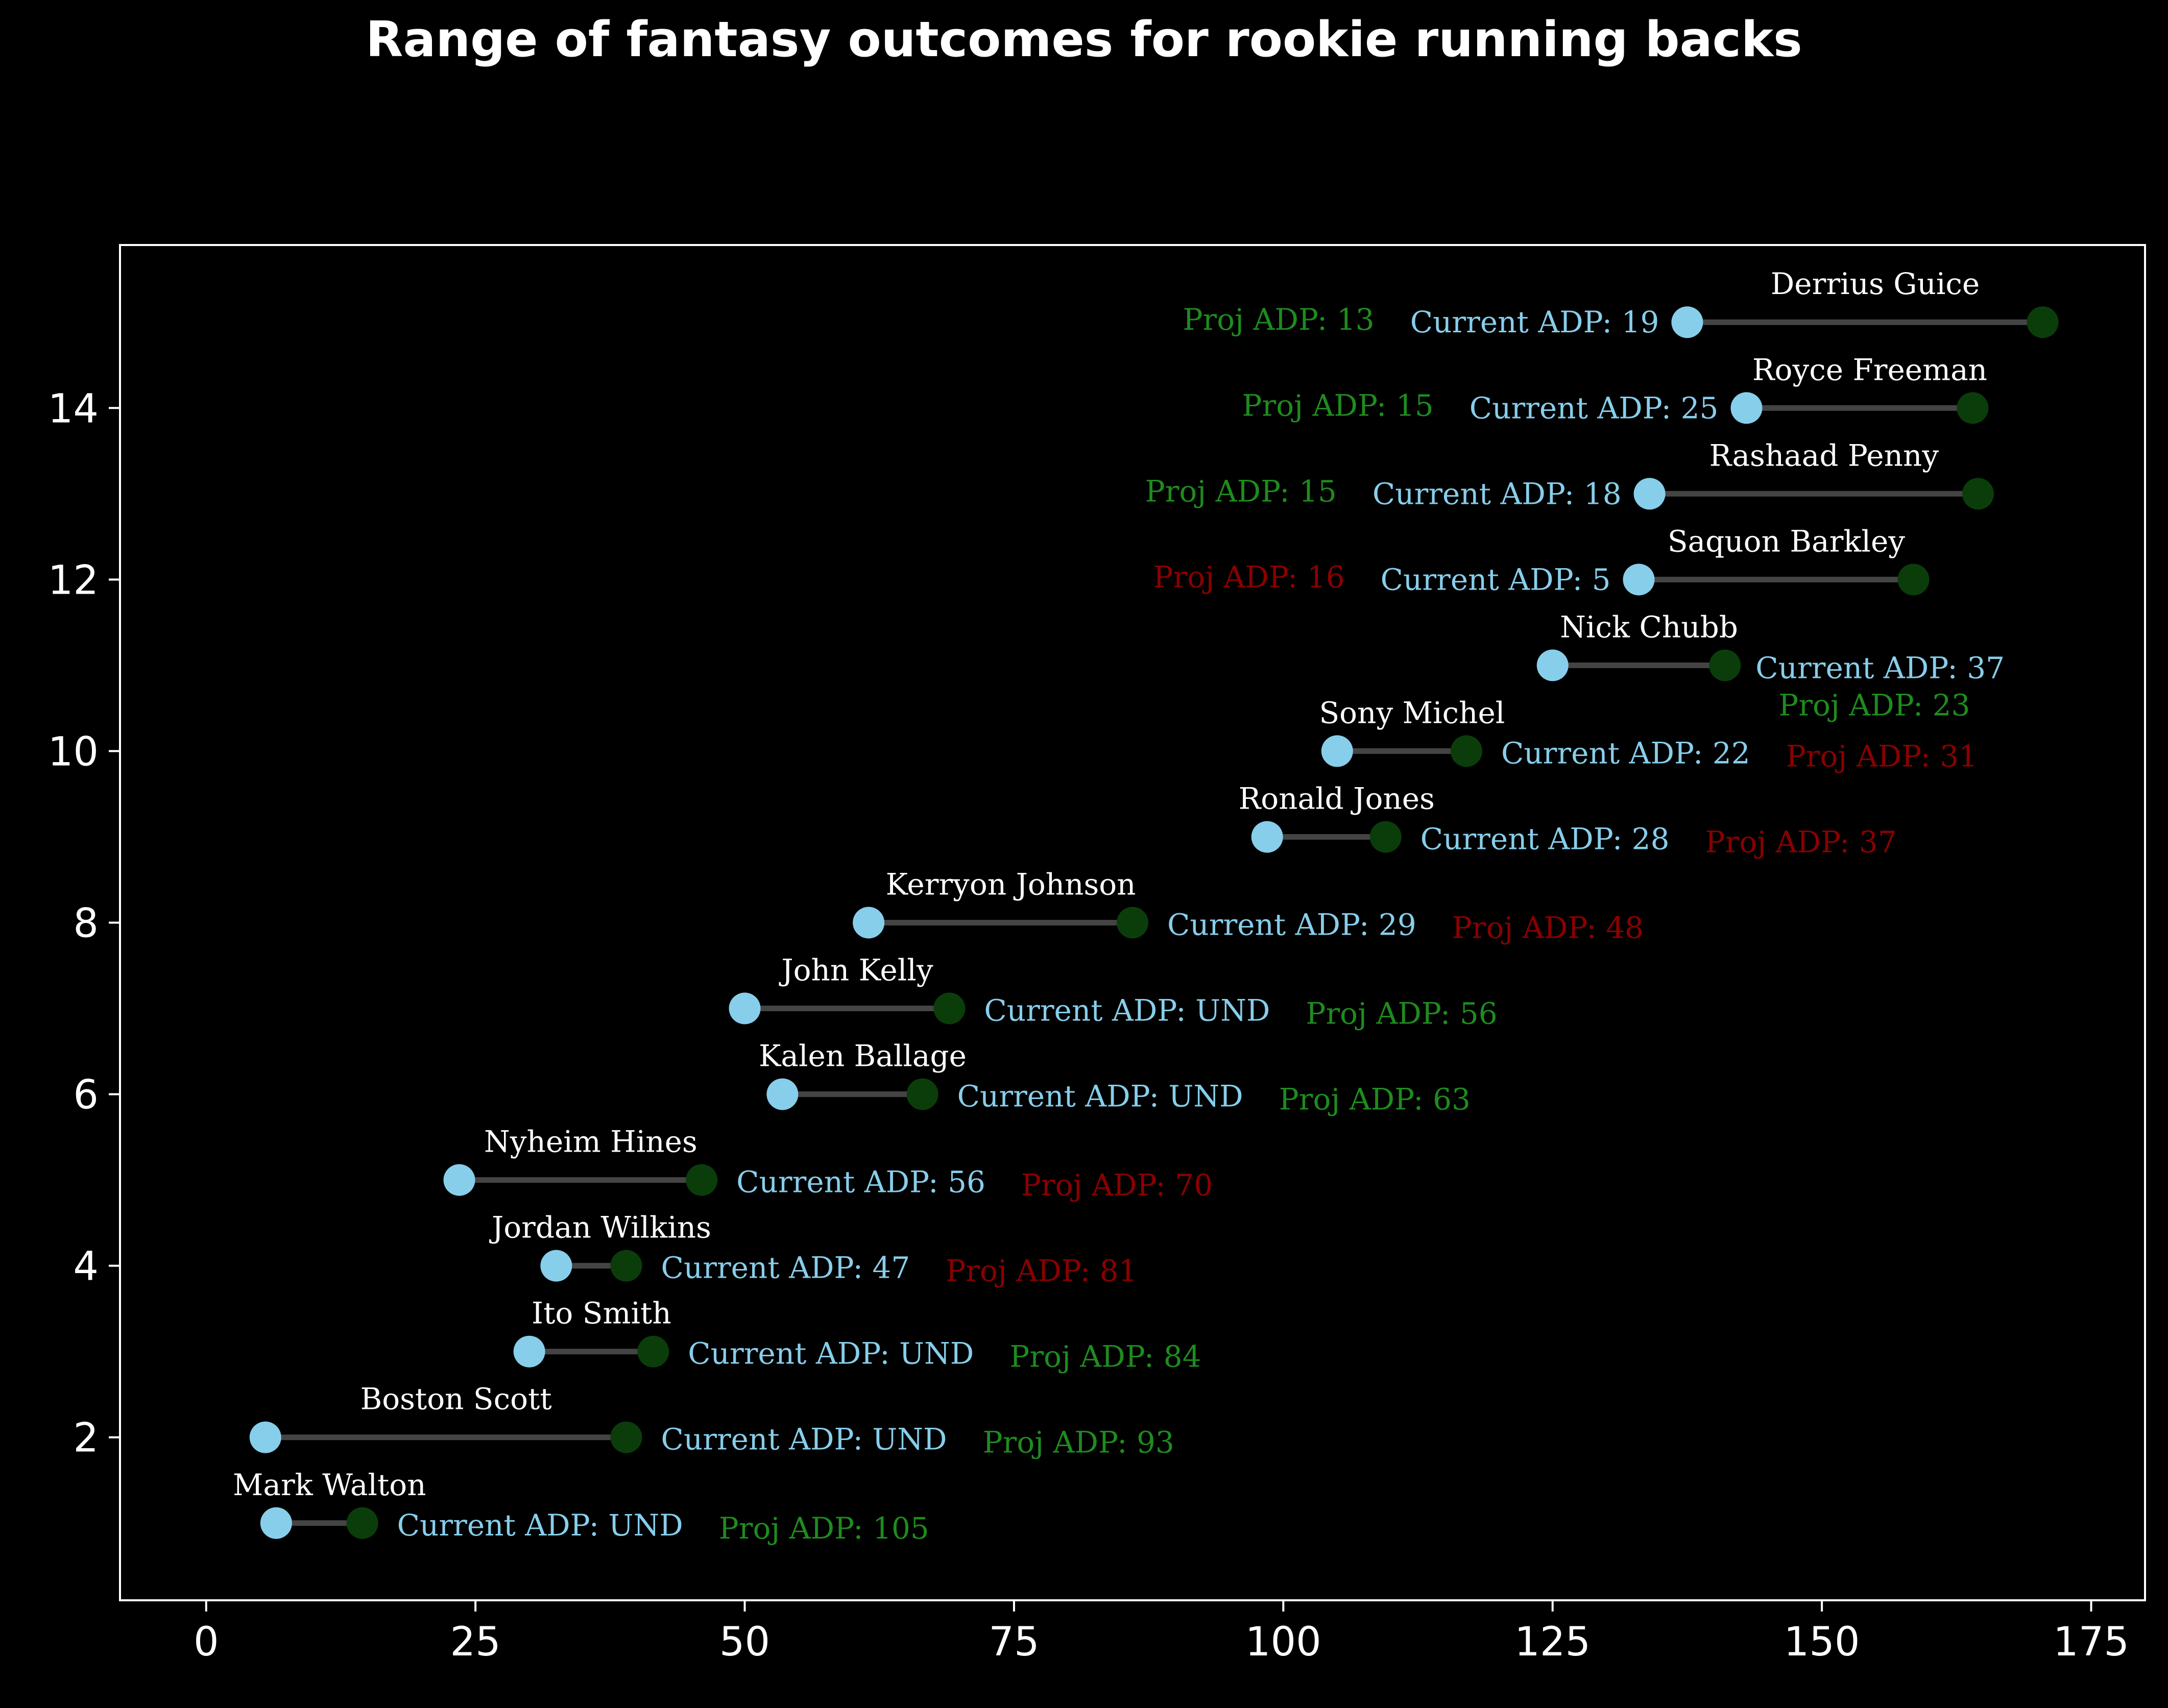 Image resolution: width=2168 pixels, height=1708 pixels. What do you see at coordinates (329, 1485) in the screenshot?
I see `player-name-label: Mark Walton` at bounding box center [329, 1485].